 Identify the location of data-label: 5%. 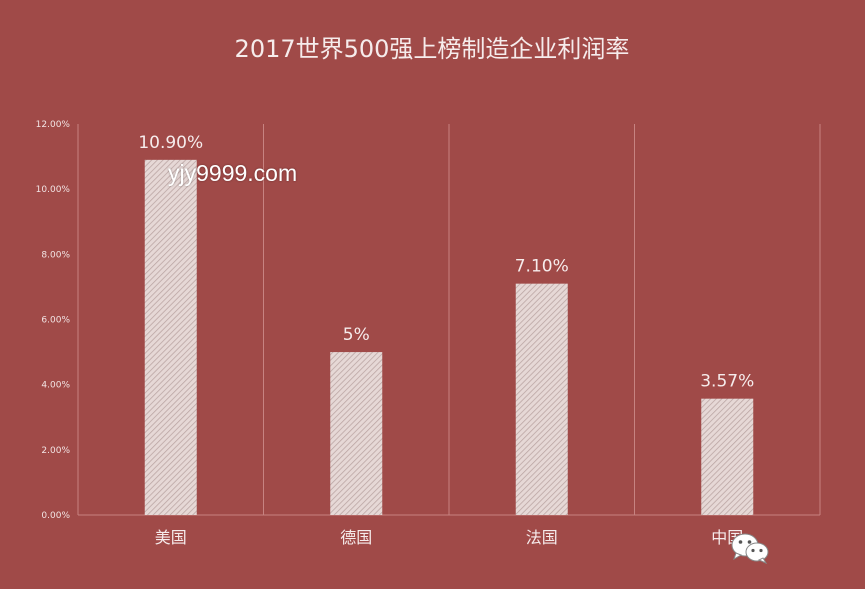
(356, 335).